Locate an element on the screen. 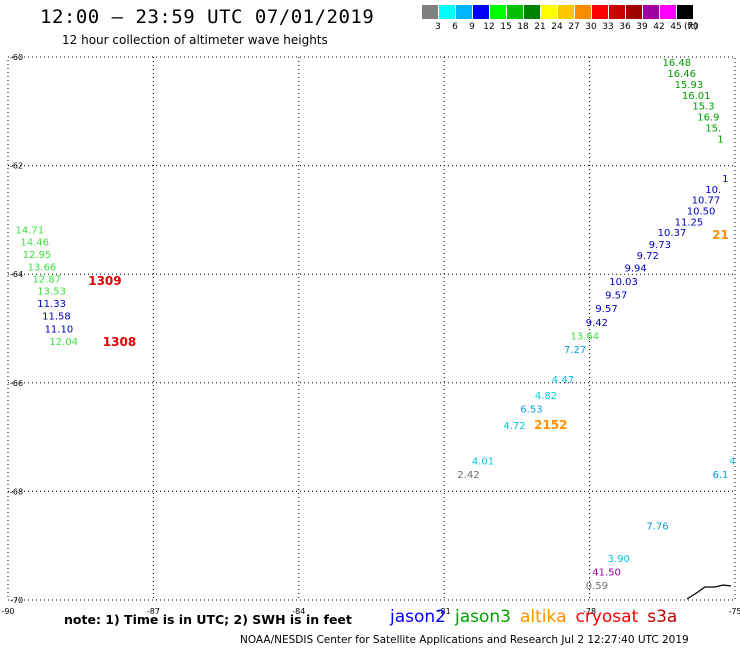  wave-height-reading: 4.47 is located at coordinates (563, 380).